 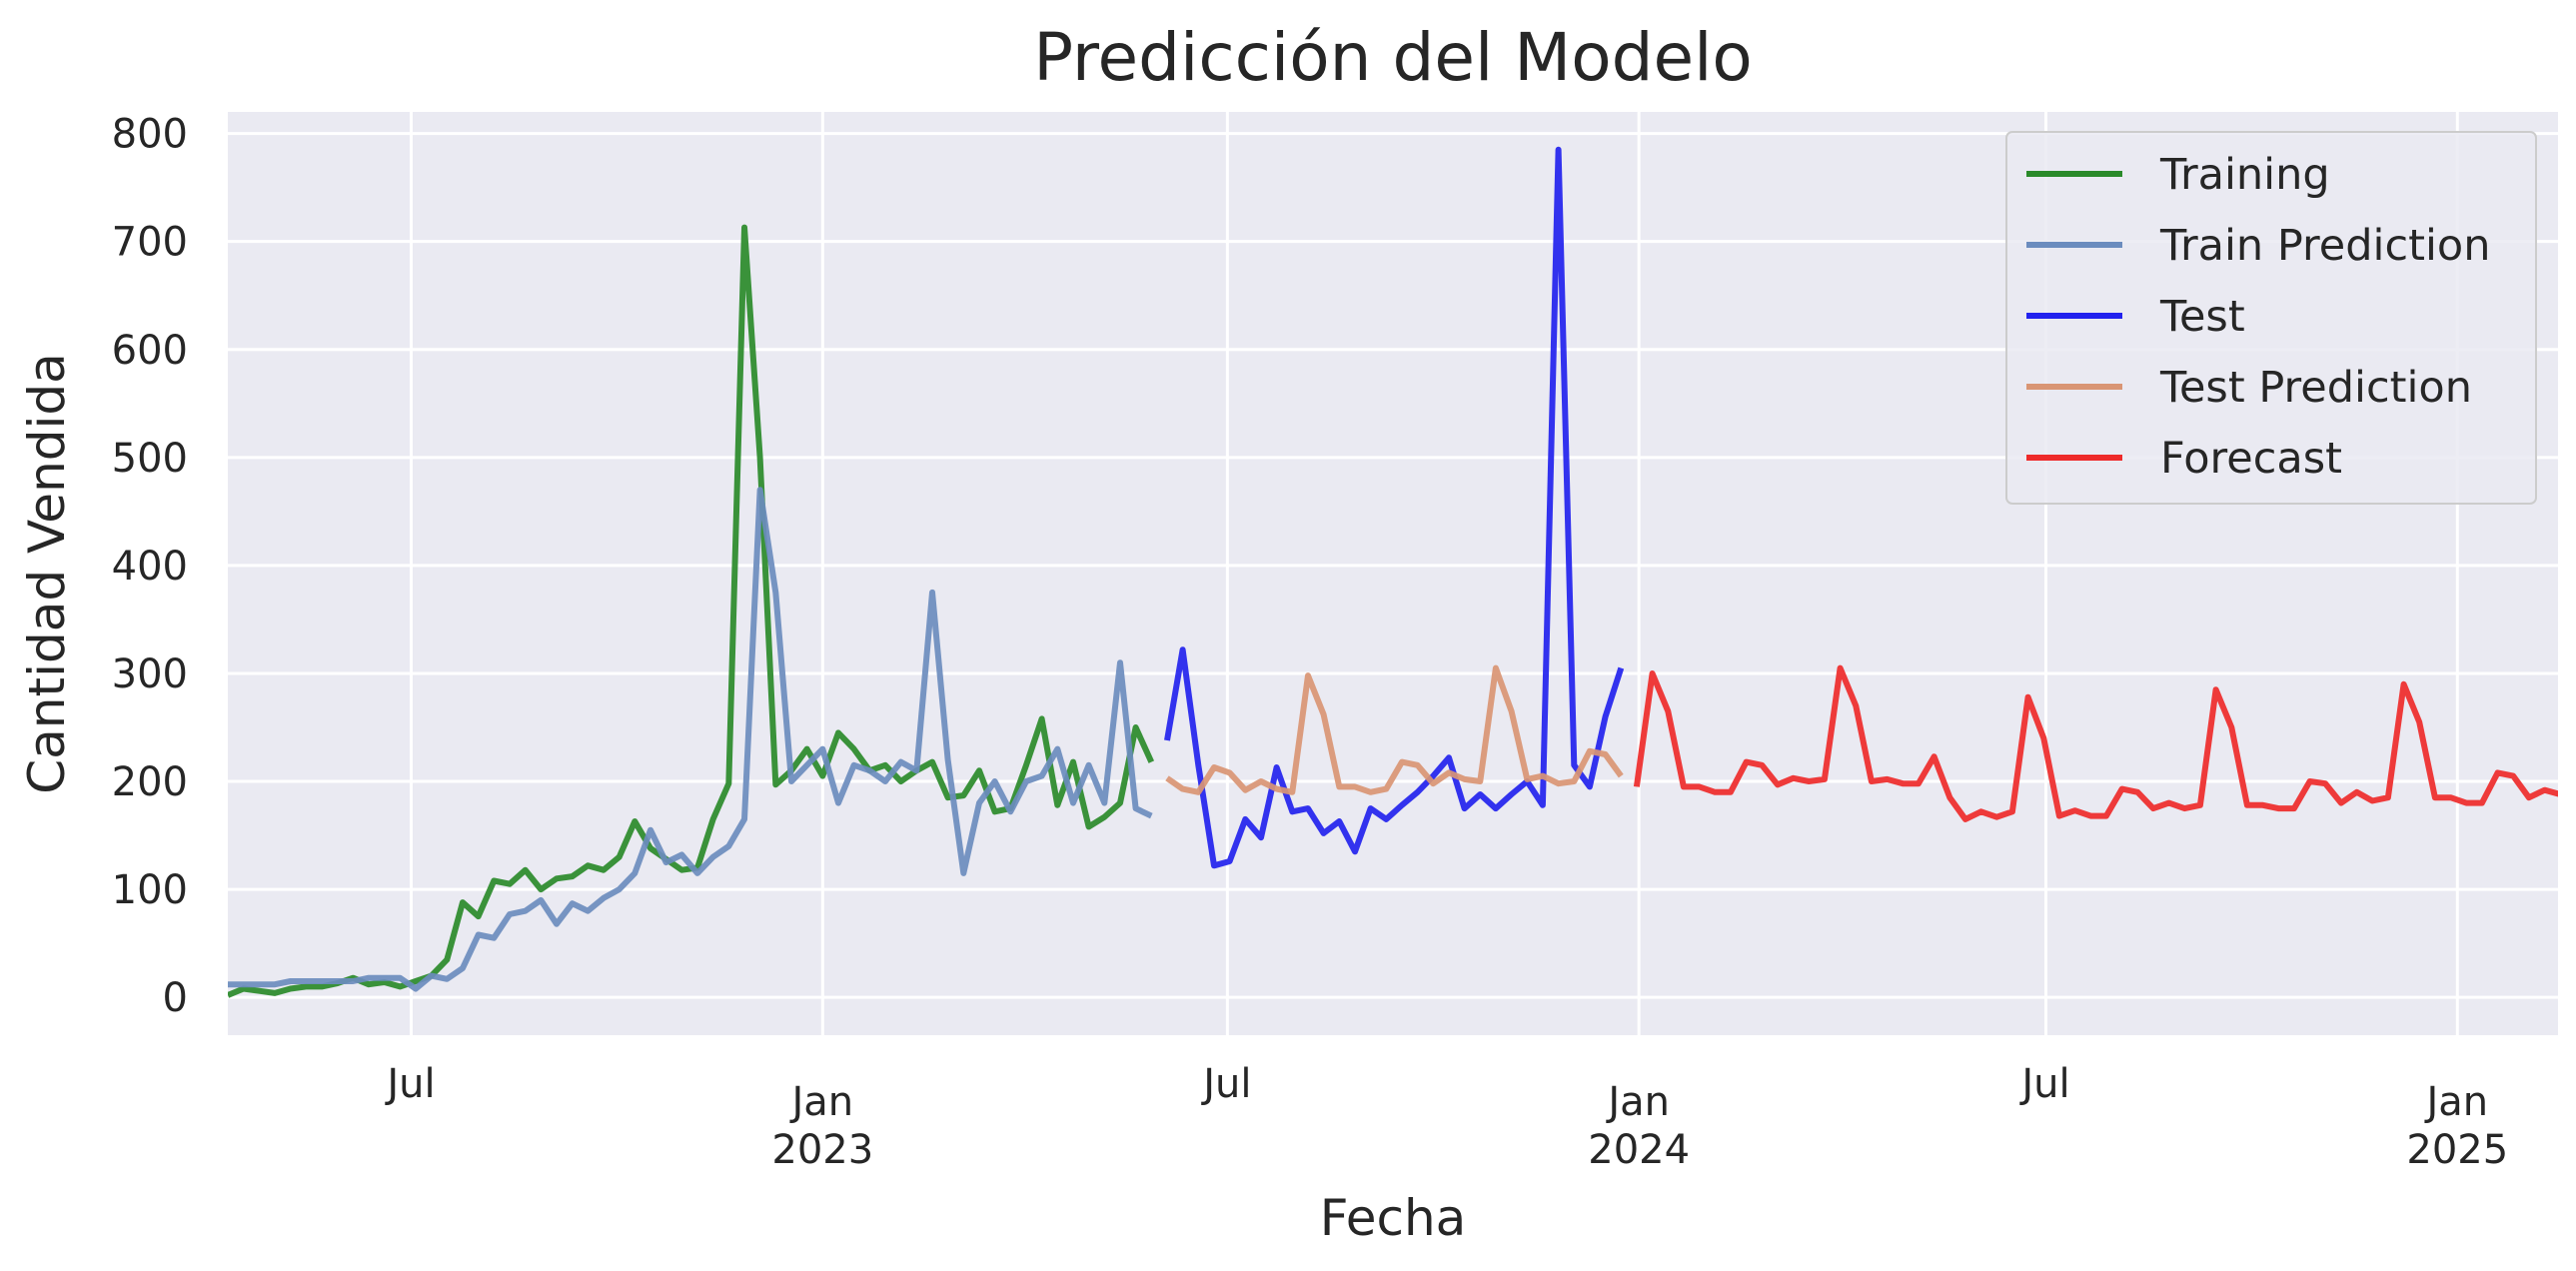 What do you see at coordinates (1394, 729) in the screenshot?
I see `series-line-test-prediction` at bounding box center [1394, 729].